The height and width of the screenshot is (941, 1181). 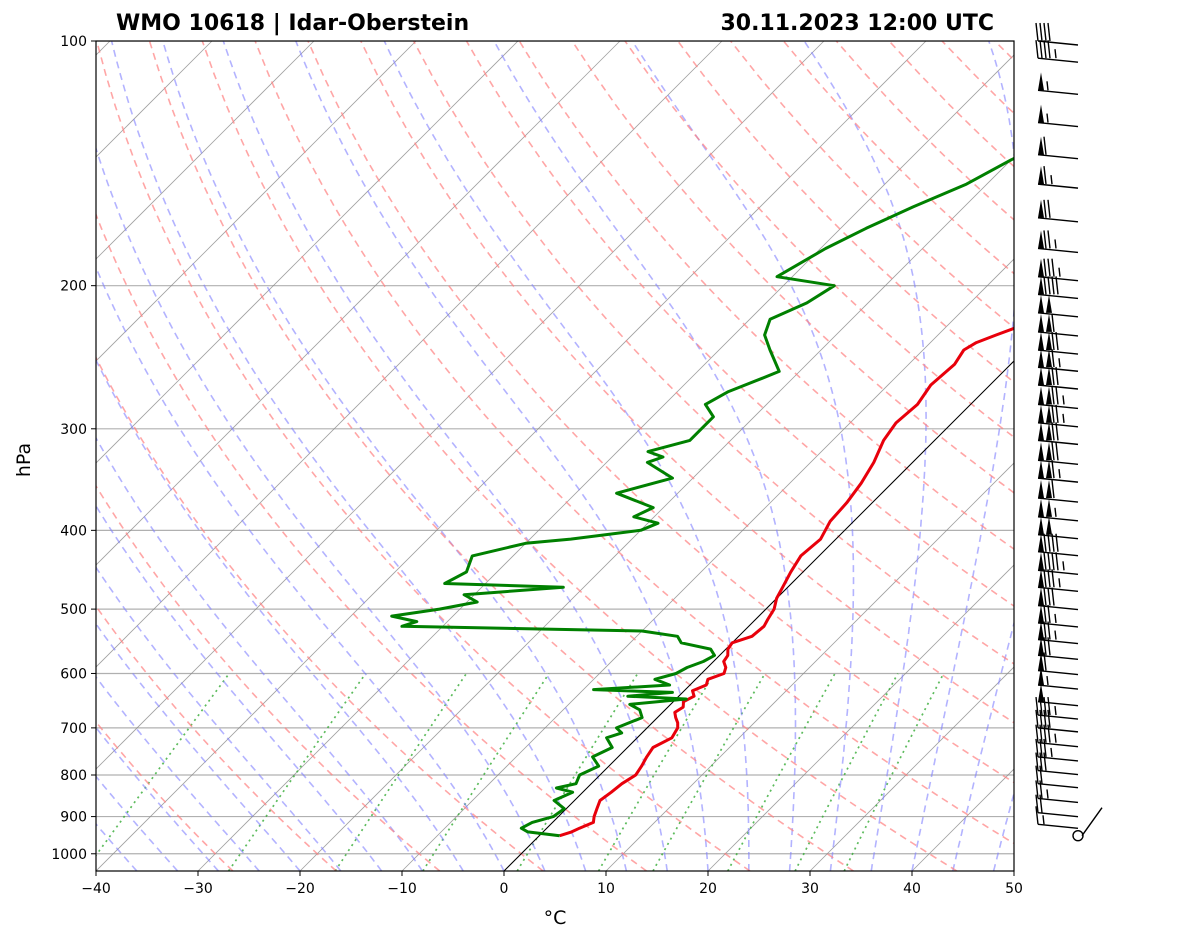 I want to click on chart-title-station: WMO 10618 | Idar-Oberstein, so click(x=292, y=23).